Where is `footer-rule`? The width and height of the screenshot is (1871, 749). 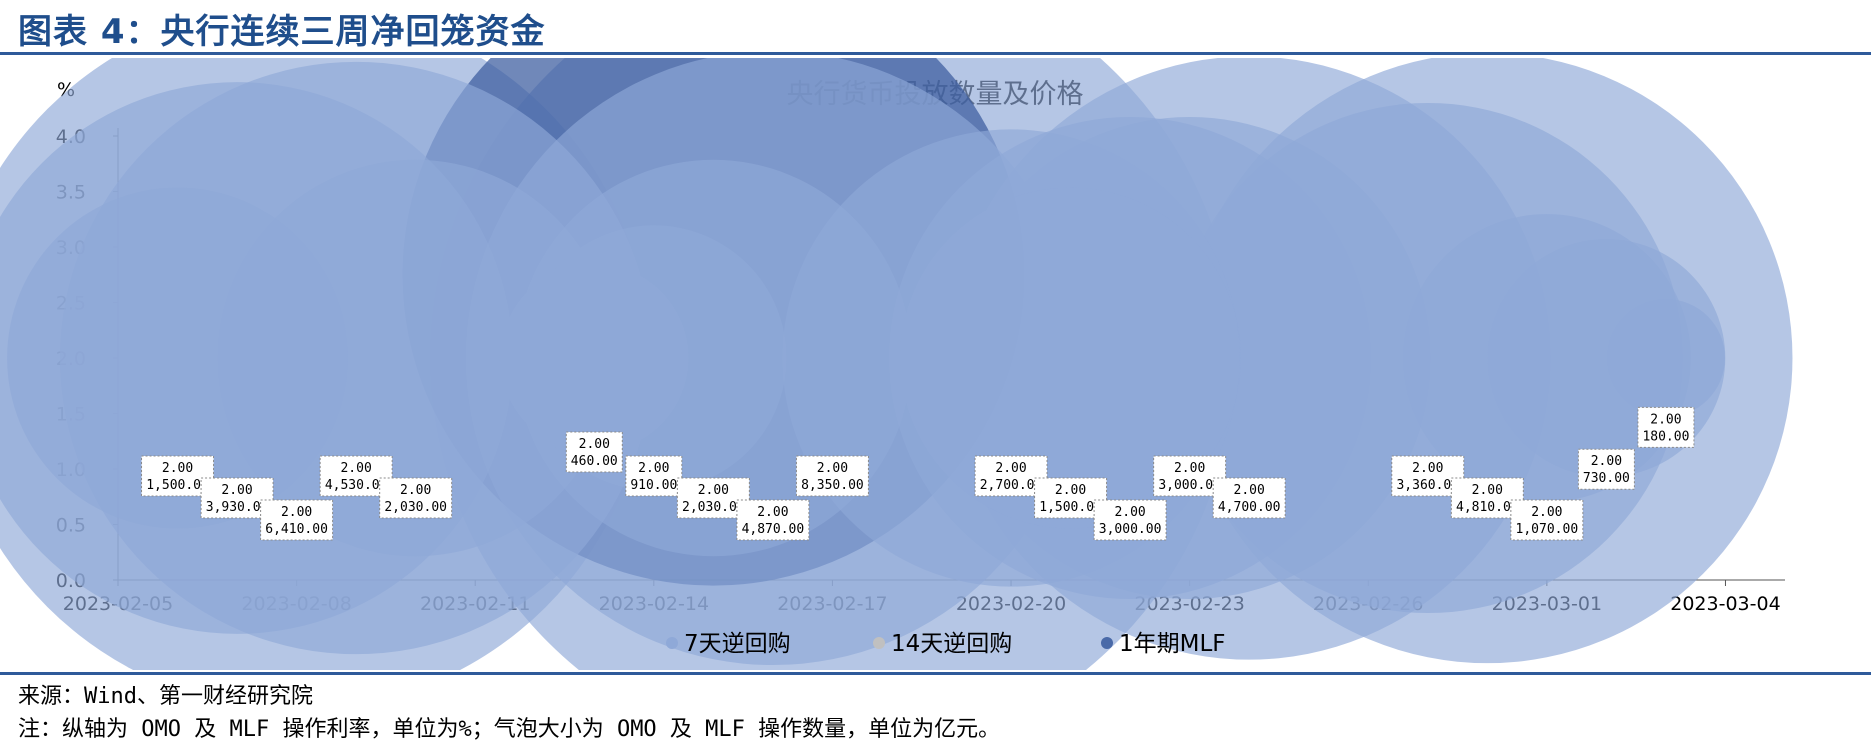 footer-rule is located at coordinates (935, 673).